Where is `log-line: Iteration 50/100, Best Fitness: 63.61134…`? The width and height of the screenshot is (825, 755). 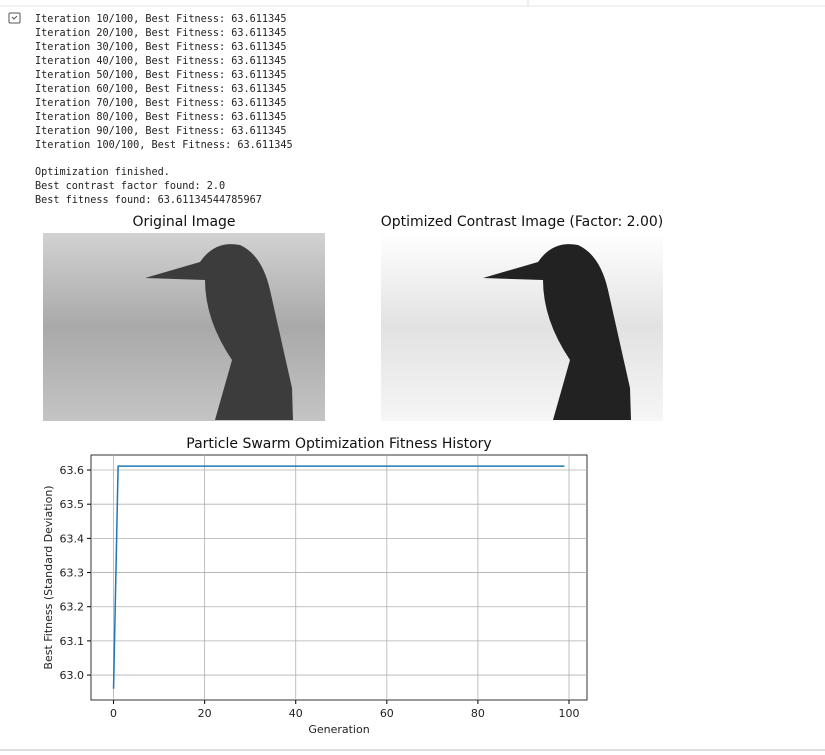 log-line: Iteration 50/100, Best Fitness: 63.61134… is located at coordinates (160, 75).